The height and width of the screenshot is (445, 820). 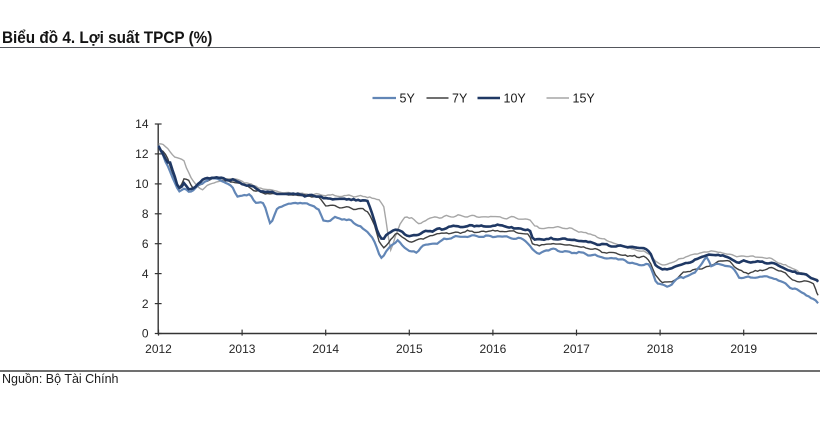 I want to click on svg-text: 2017, so click(x=576, y=349).